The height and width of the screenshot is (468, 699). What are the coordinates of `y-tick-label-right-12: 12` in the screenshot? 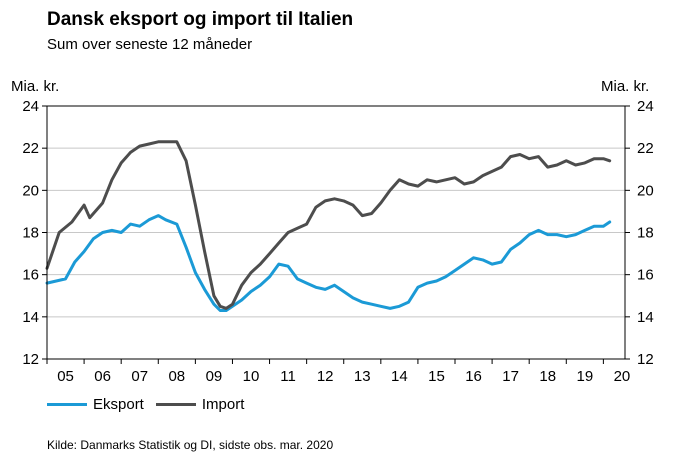 It's located at (645, 359).